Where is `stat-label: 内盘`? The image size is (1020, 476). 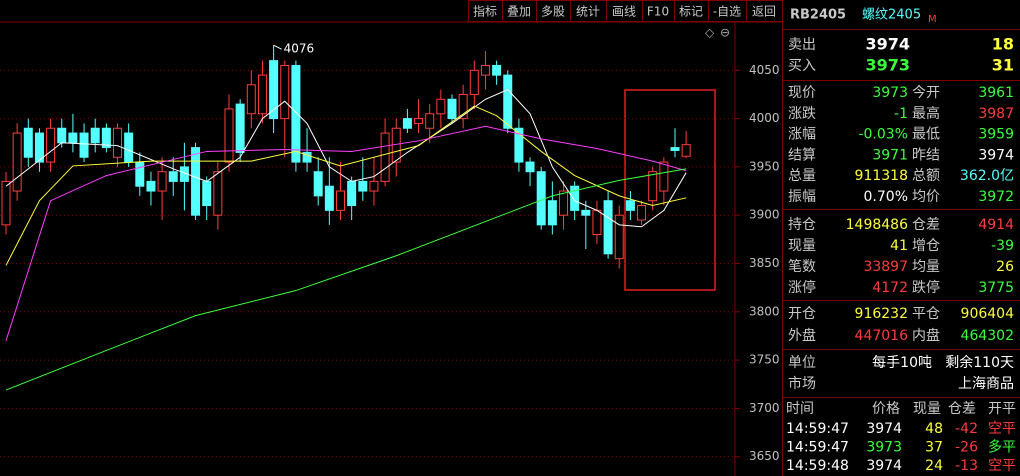
stat-label: 内盘 is located at coordinates (926, 335).